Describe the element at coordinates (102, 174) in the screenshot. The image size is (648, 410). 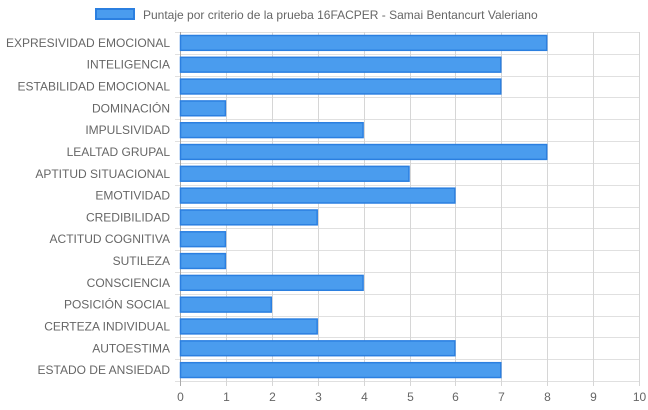
I see `category-label: APTITUD SITUACIONAL` at that location.